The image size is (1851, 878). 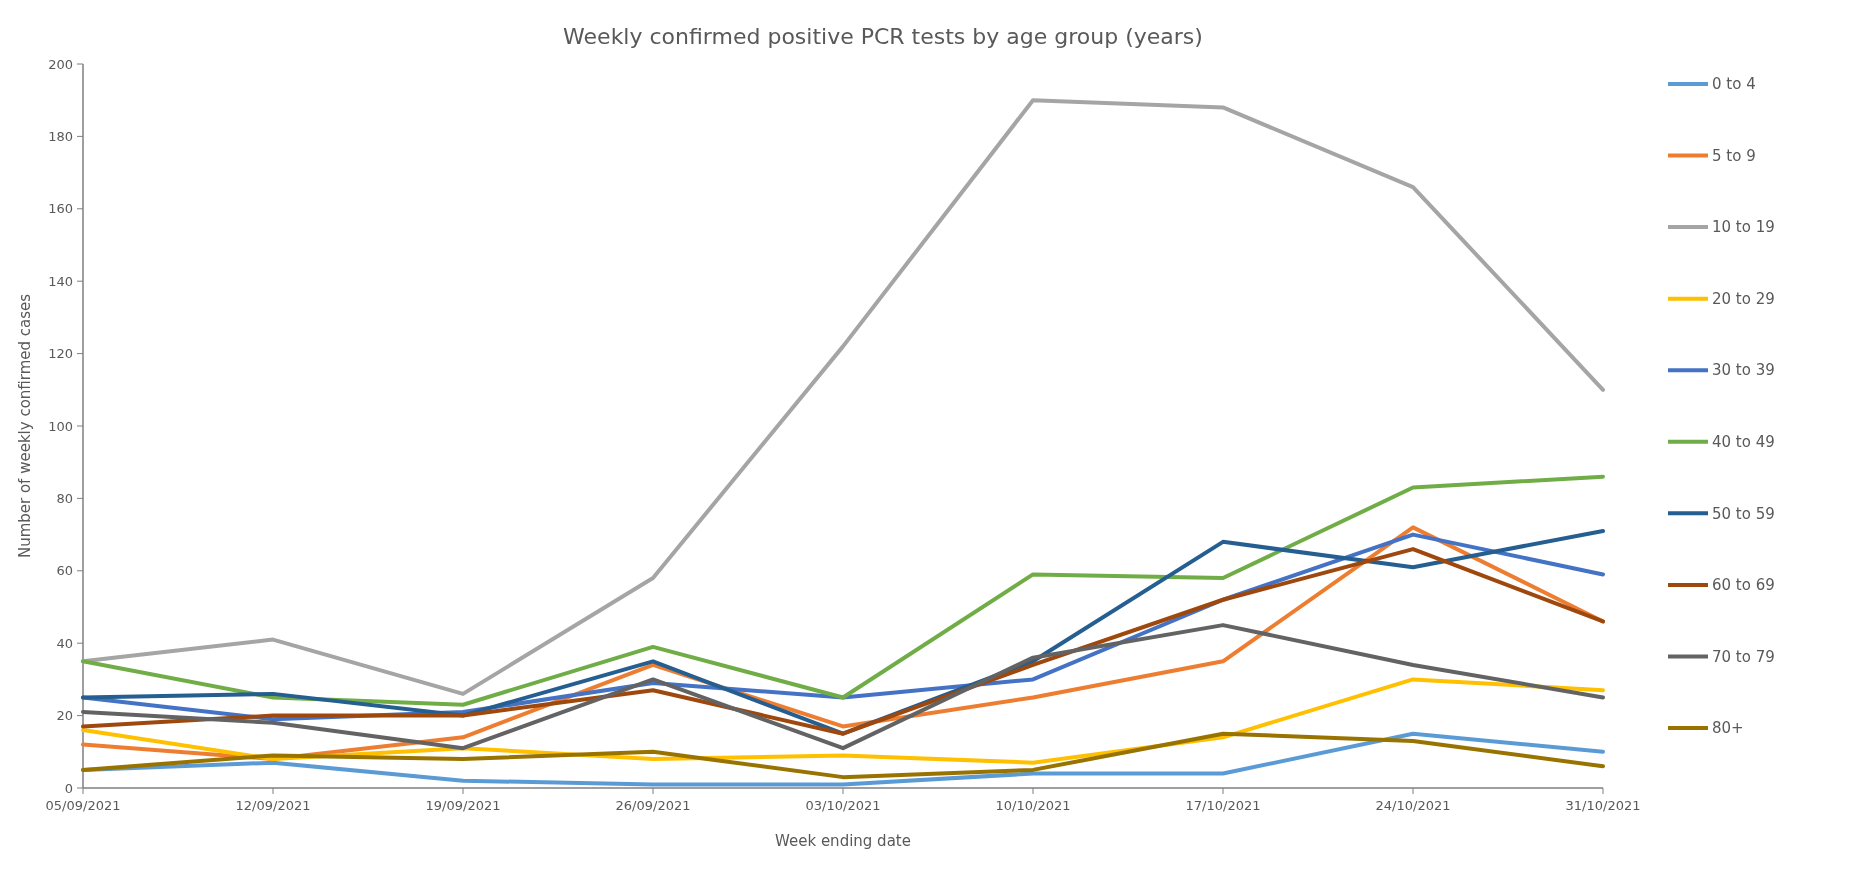 I want to click on x-tick-label: 12/09/2021, so click(x=273, y=805).